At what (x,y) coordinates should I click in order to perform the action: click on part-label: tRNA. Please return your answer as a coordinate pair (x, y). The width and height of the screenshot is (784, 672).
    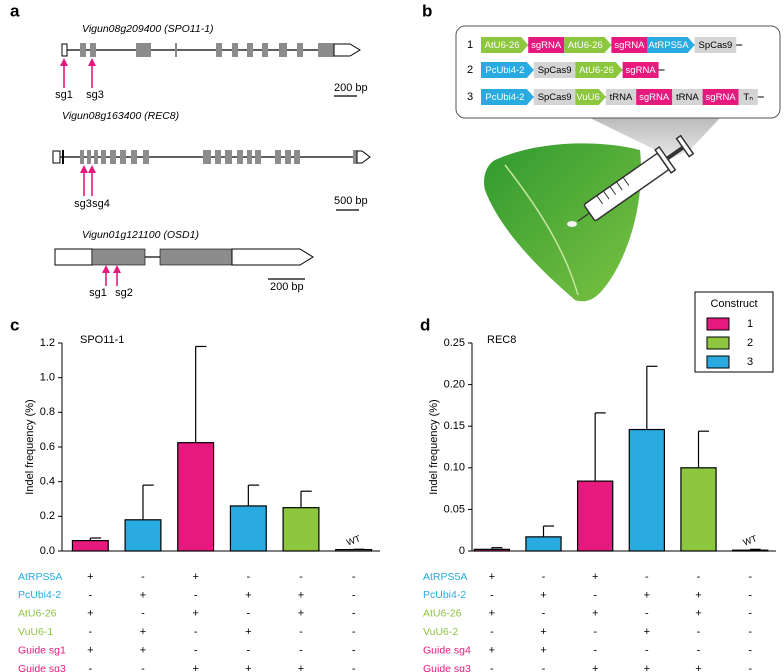
    Looking at the image, I should click on (621, 97).